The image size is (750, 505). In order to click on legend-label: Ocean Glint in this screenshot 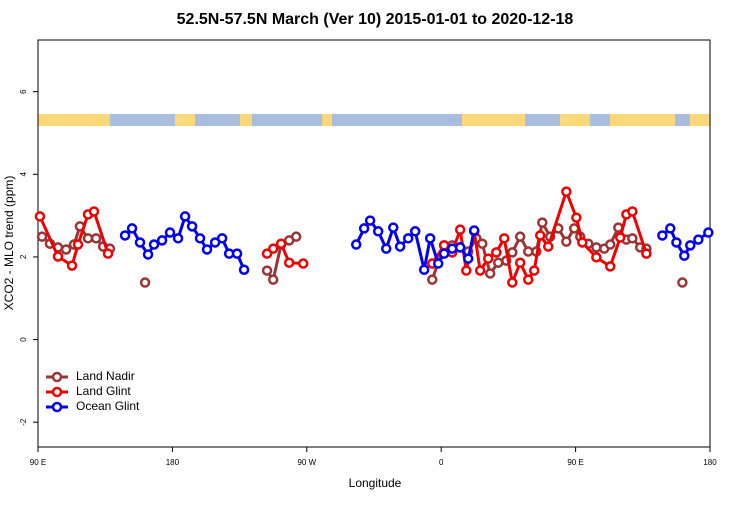, I will do `click(108, 406)`.